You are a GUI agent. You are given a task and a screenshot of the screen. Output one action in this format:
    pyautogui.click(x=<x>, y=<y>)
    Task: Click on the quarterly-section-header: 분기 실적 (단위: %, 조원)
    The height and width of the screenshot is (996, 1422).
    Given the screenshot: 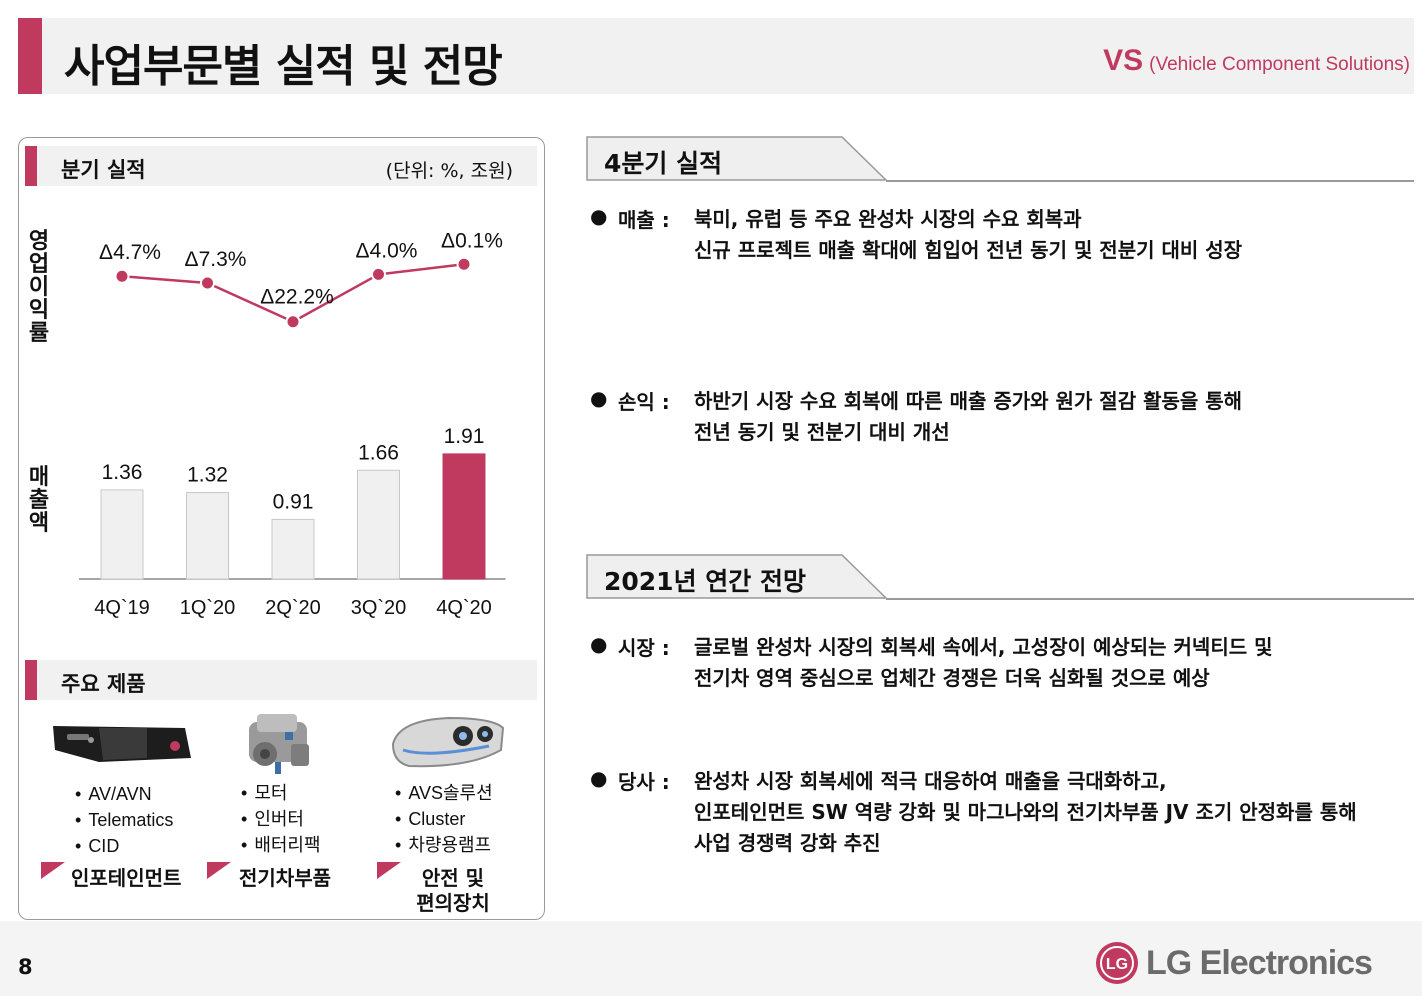 What is the action you would take?
    pyautogui.click(x=281, y=166)
    